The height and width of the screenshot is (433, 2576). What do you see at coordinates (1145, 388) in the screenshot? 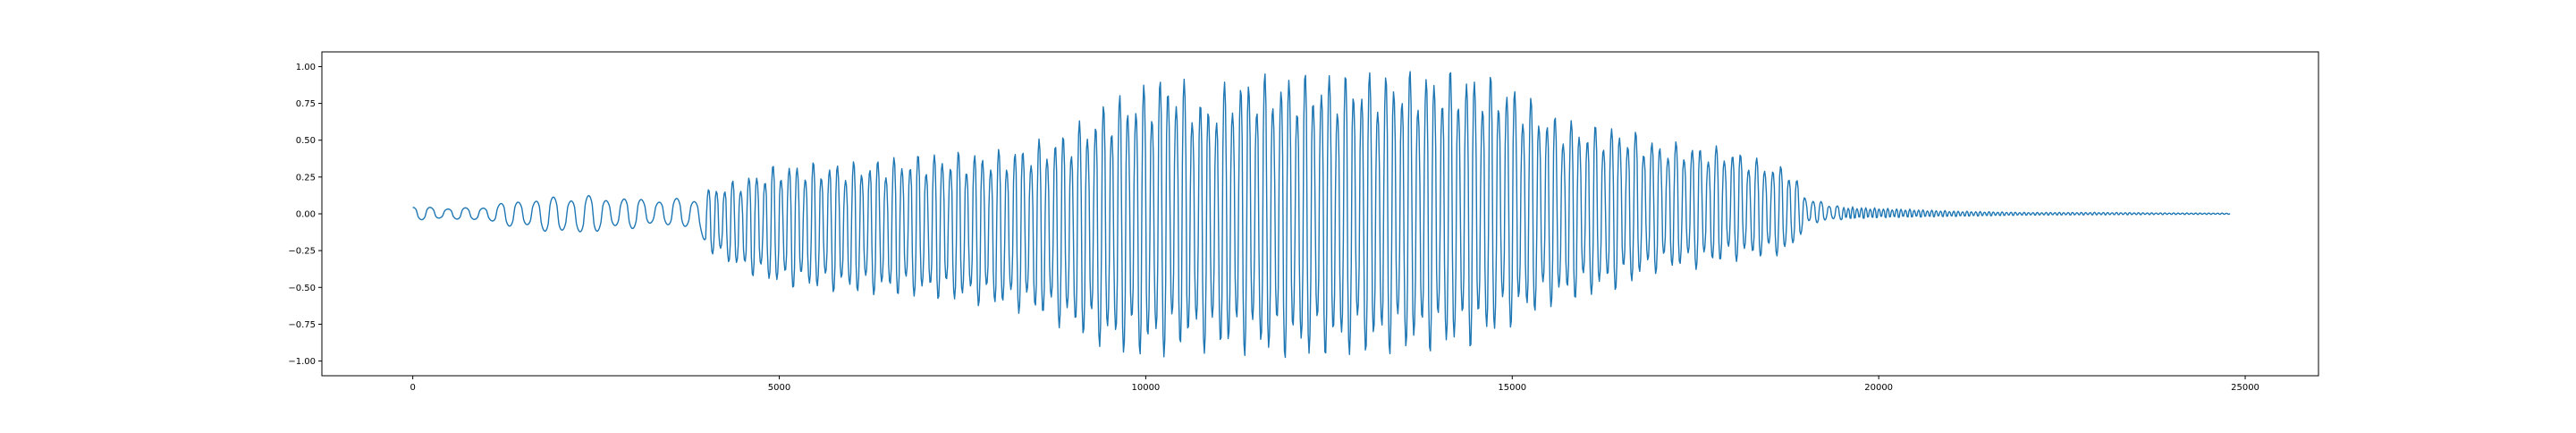
I see `x-tick-label: 10000` at bounding box center [1145, 388].